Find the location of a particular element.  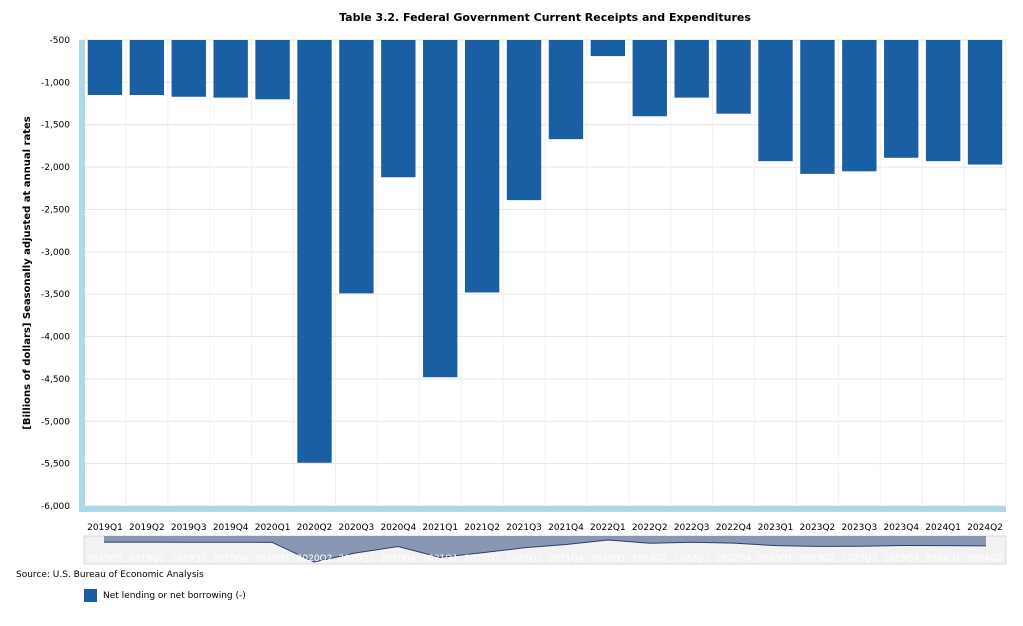

x-tick-label: 2021Q4 is located at coordinates (566, 528).